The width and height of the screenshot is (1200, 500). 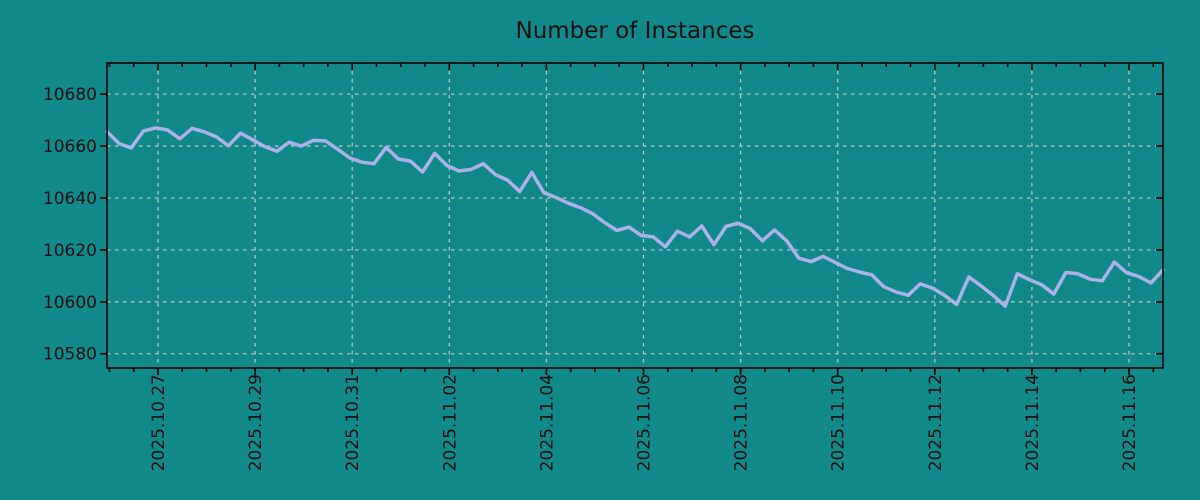 What do you see at coordinates (70, 355) in the screenshot?
I see `y-tick-label: 10580` at bounding box center [70, 355].